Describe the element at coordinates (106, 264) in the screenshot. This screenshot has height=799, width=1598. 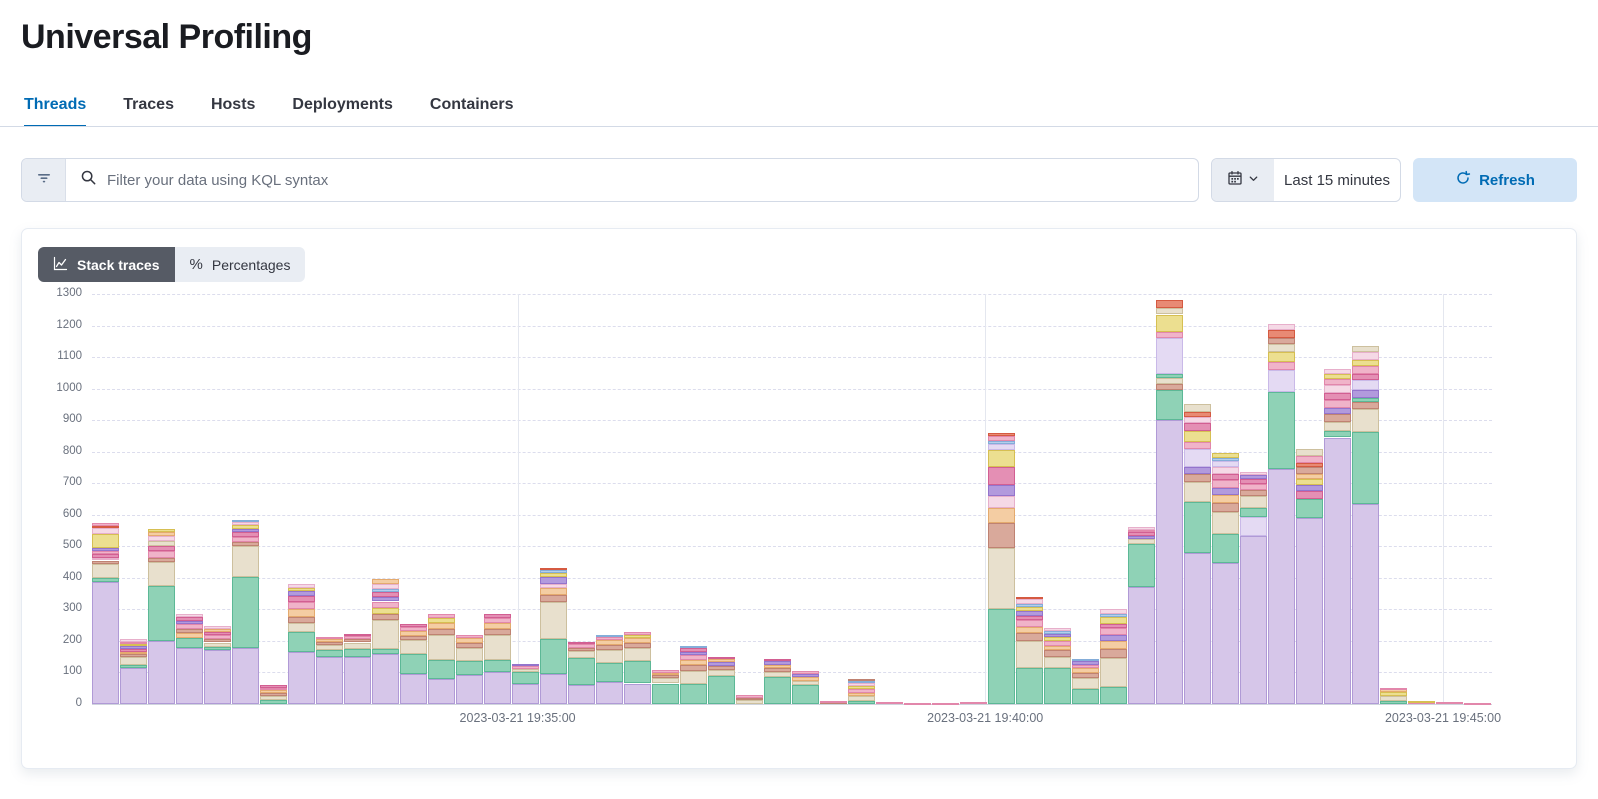
I see `toggle-stack-traces: Stack traces` at that location.